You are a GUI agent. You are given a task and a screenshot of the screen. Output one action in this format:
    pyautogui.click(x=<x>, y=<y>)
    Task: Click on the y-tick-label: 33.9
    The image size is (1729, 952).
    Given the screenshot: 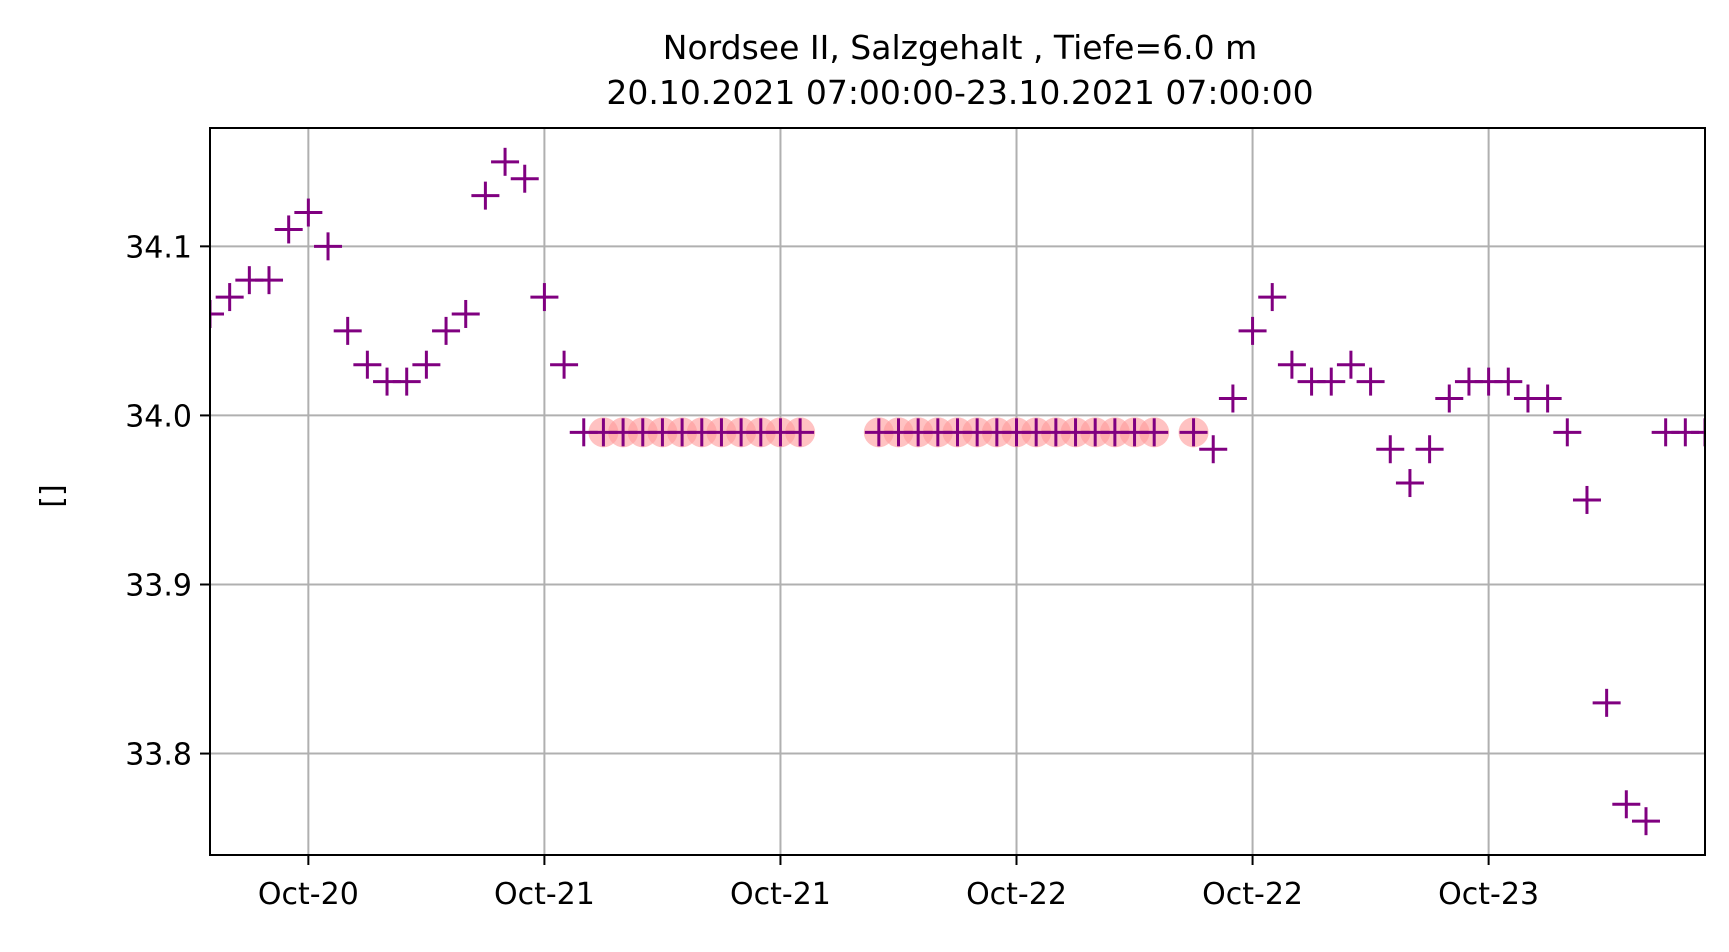 What is the action you would take?
    pyautogui.click(x=158, y=585)
    